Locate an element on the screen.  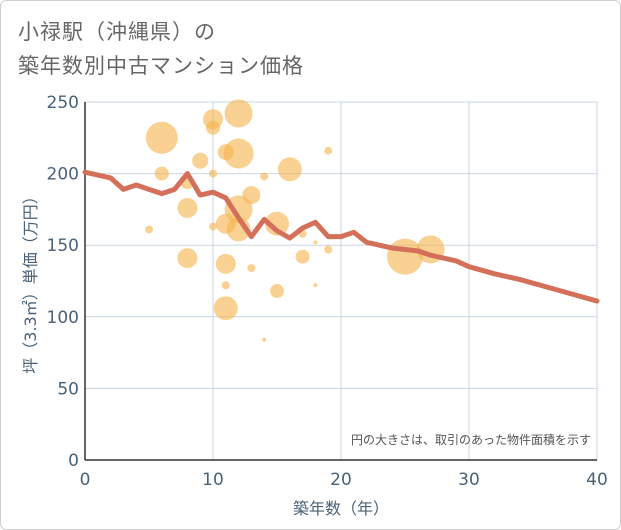
x-tick-label: 10 is located at coordinates (213, 480).